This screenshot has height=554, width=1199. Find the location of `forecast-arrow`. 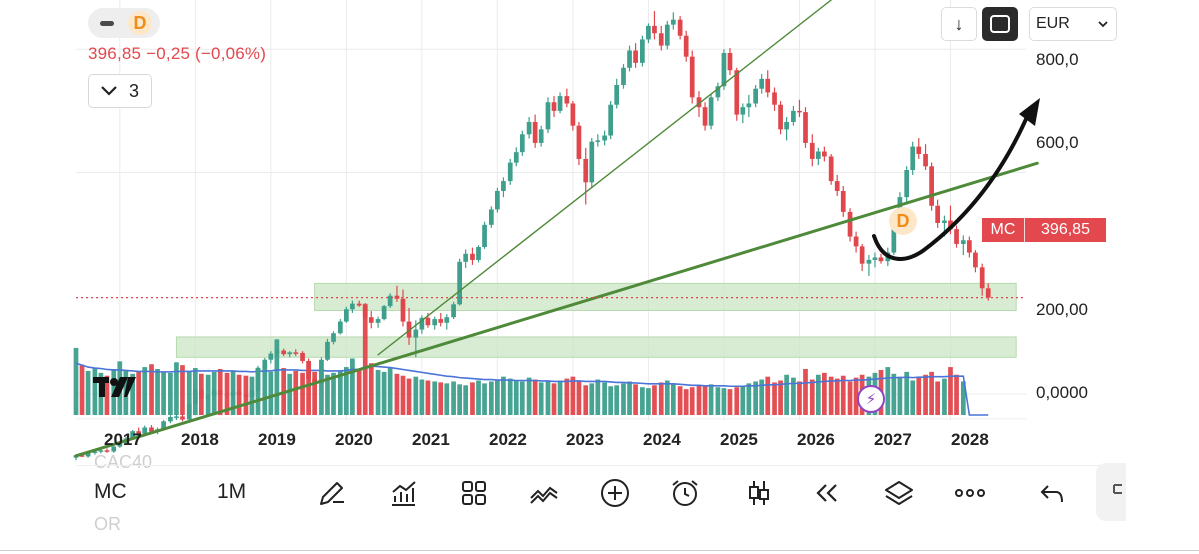

forecast-arrow is located at coordinates (952, 184).